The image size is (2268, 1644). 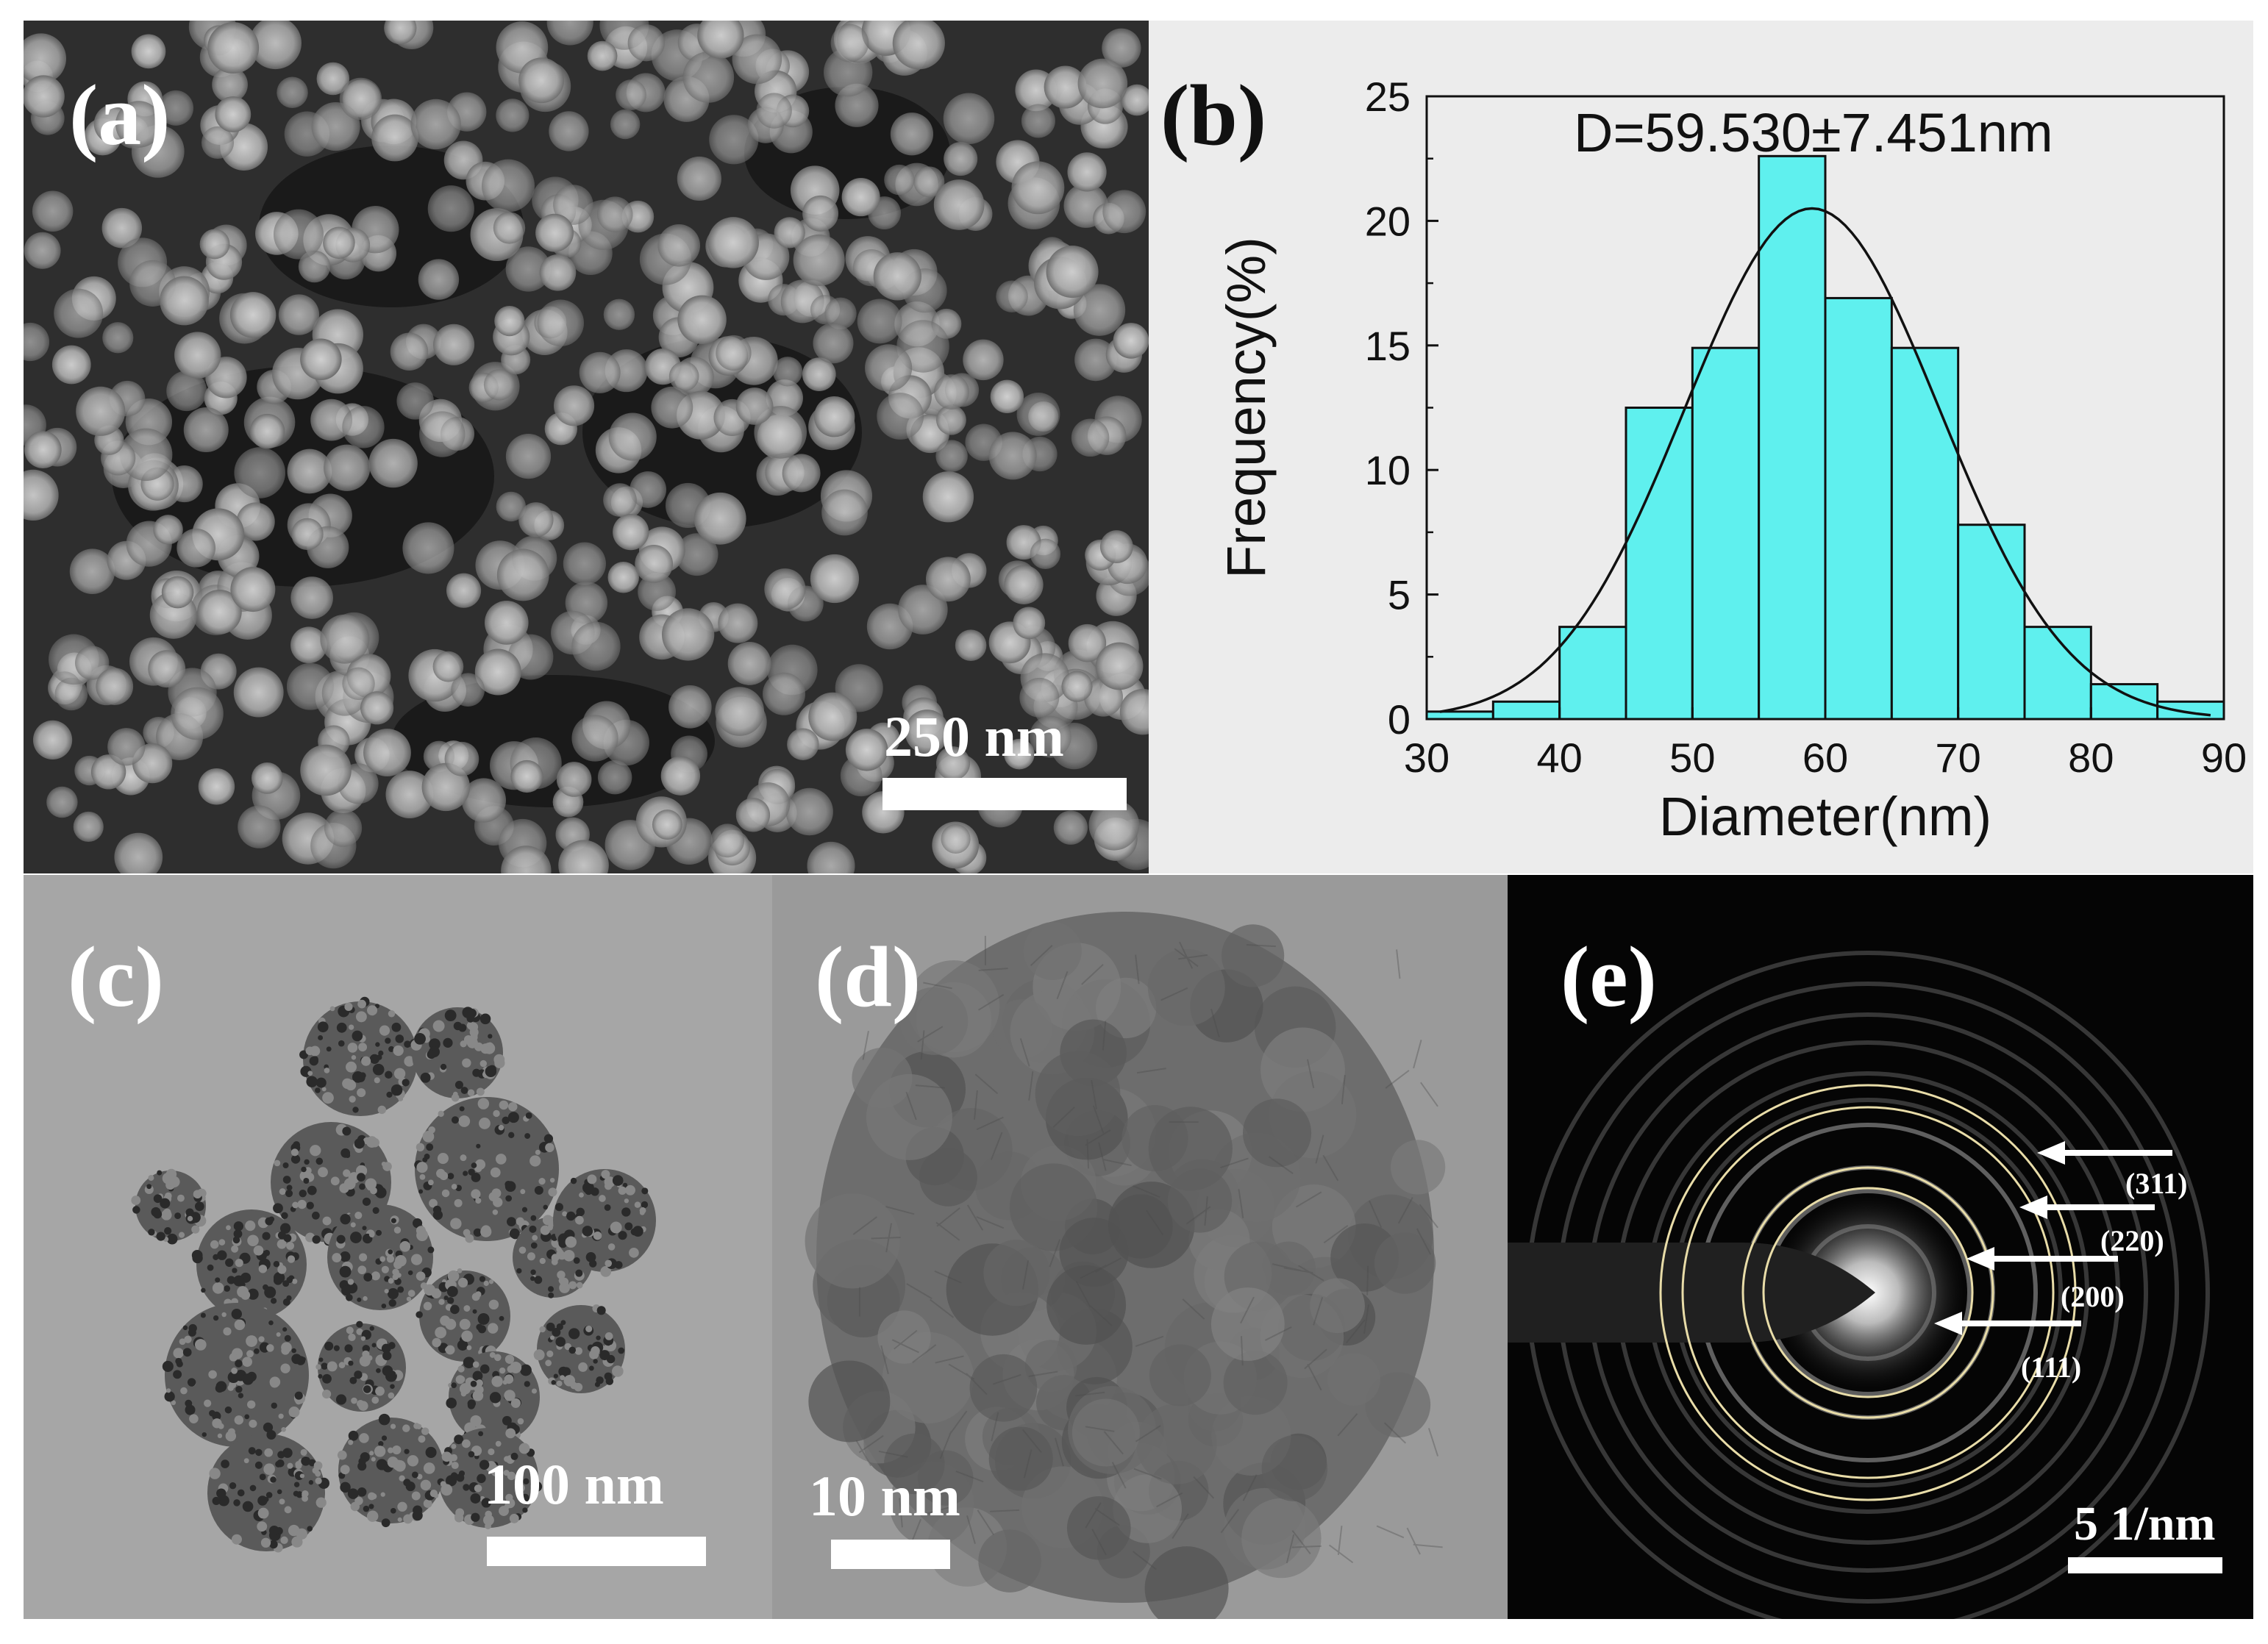 I want to click on mean-diameter-annotation: D=59.530±7.451nm, so click(x=1813, y=132).